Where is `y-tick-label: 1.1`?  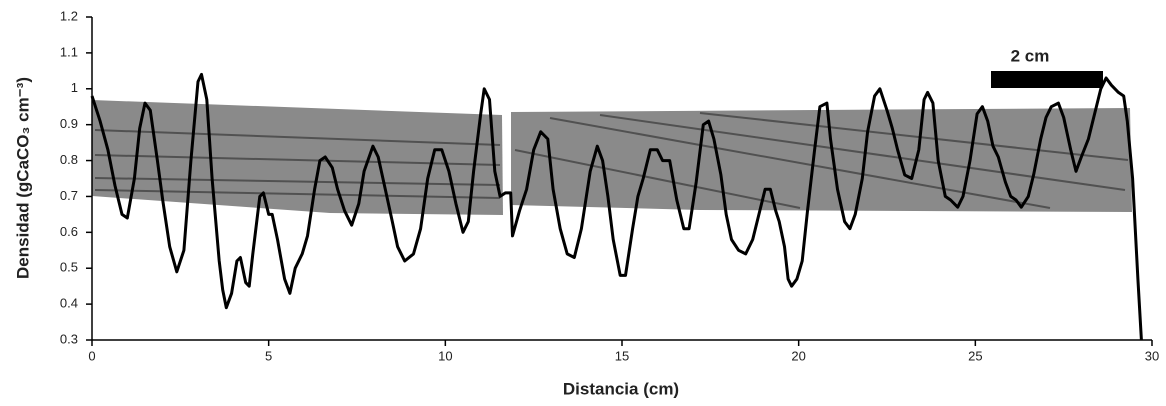
y-tick-label: 1.1 is located at coordinates (69, 51).